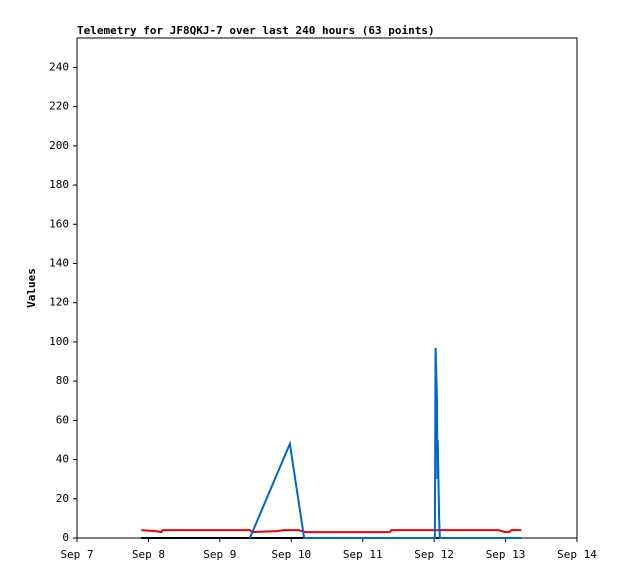 This screenshot has height=579, width=618. I want to click on y-tick-label: 0, so click(65, 537).